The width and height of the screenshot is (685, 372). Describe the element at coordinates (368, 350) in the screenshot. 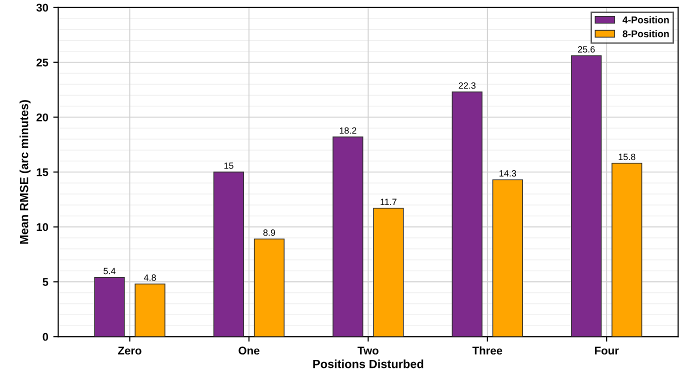

I see `x-tick-label: Two` at that location.